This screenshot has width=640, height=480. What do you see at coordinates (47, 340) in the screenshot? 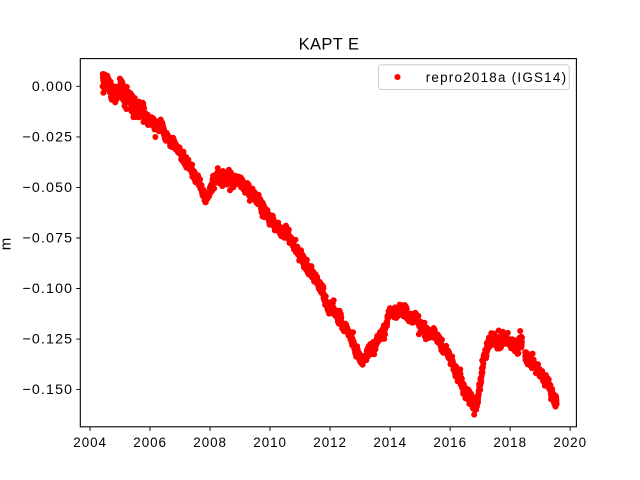
I see `svg-text: −0.125` at bounding box center [47, 340].